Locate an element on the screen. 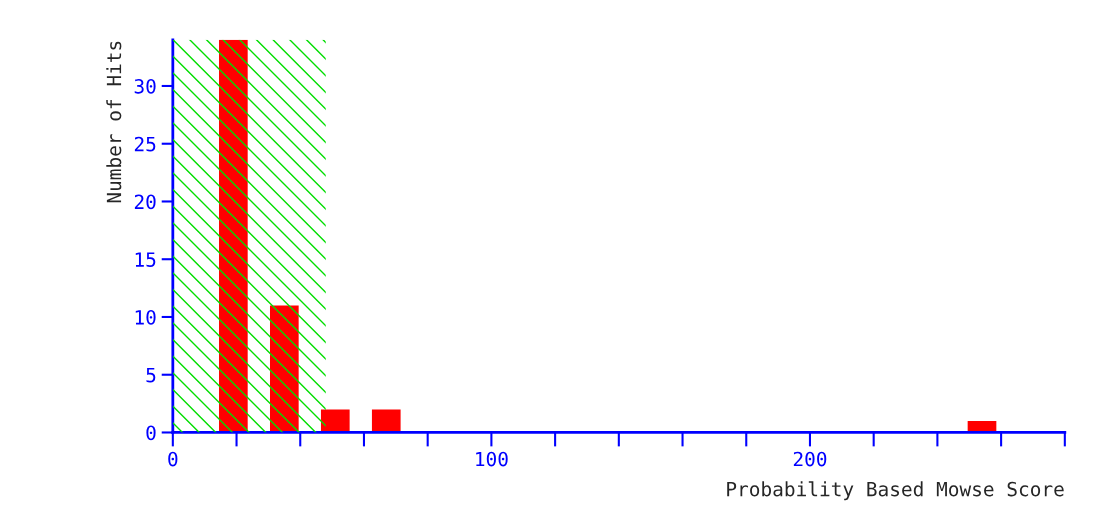 This screenshot has width=1115, height=510. y-tick-label: 10 is located at coordinates (145, 317).